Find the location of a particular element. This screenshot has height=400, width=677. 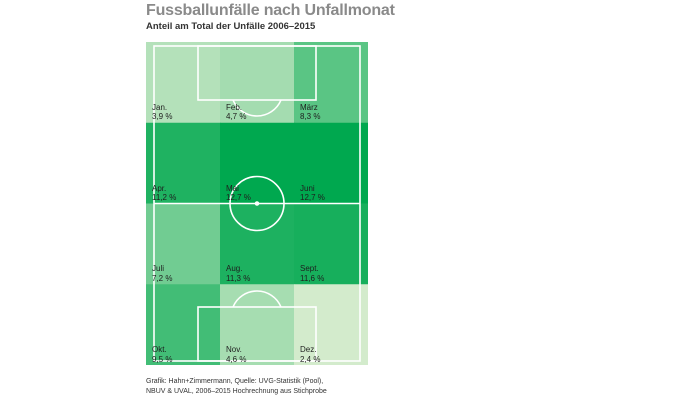

chart-title: Fussballunfälle nach Unfallmonat is located at coordinates (270, 10).